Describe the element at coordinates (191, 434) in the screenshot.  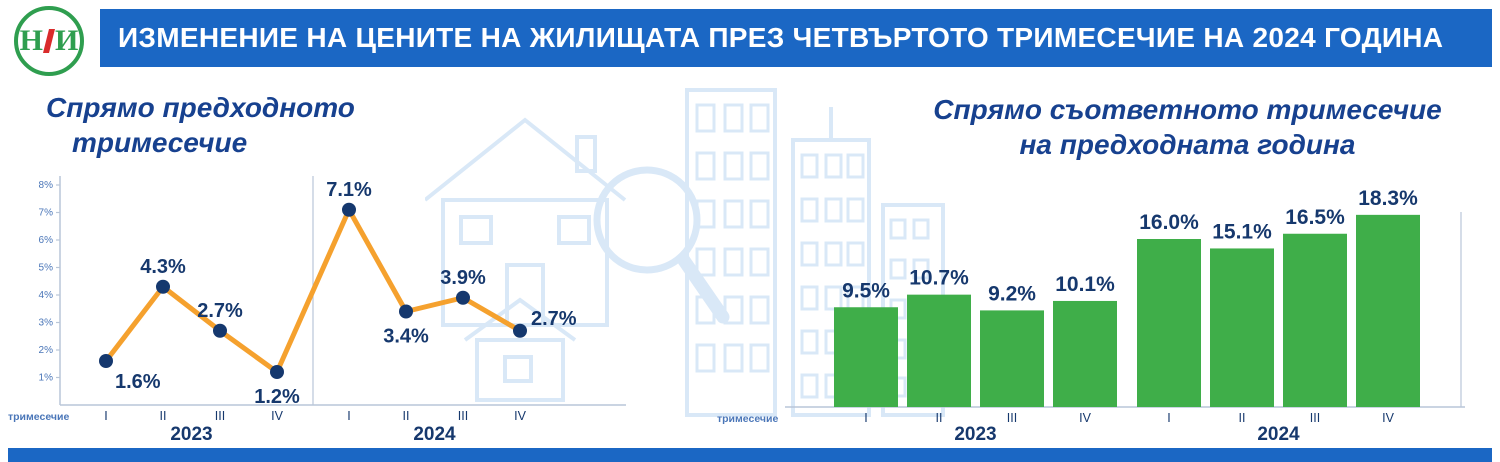
I see `year-label: 2023` at that location.